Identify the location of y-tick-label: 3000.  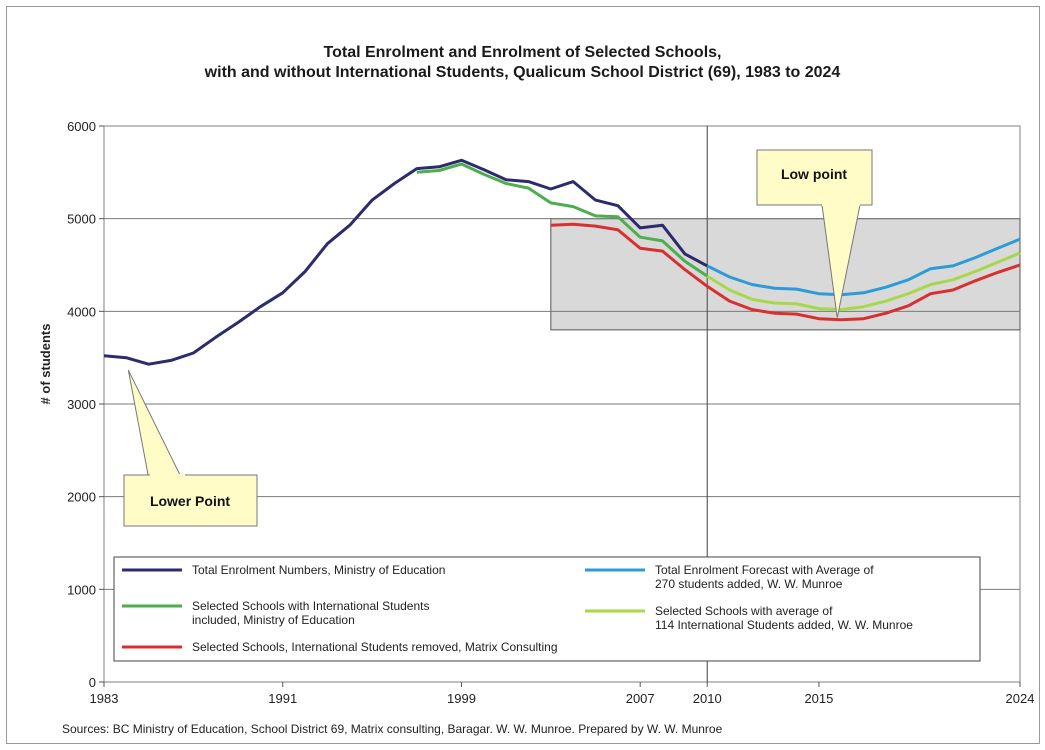
(81, 404).